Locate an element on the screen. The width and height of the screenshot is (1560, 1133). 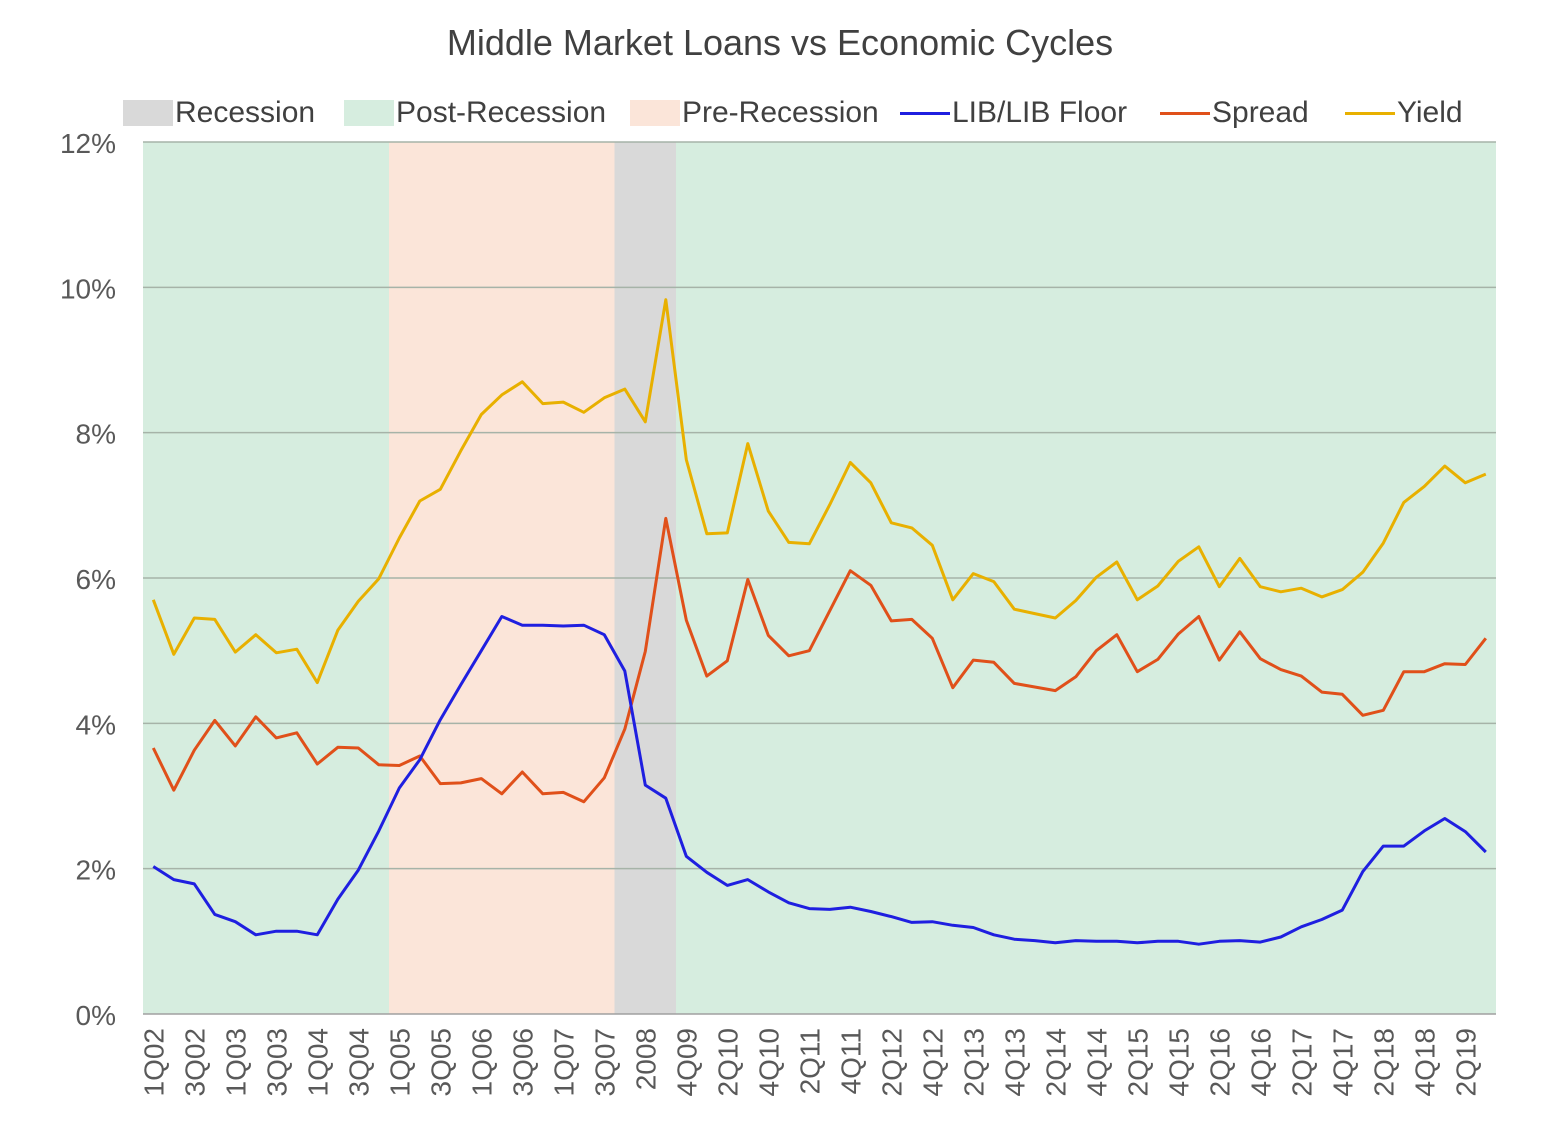
x-tick-label: 4Q10 is located at coordinates (768, 1062).